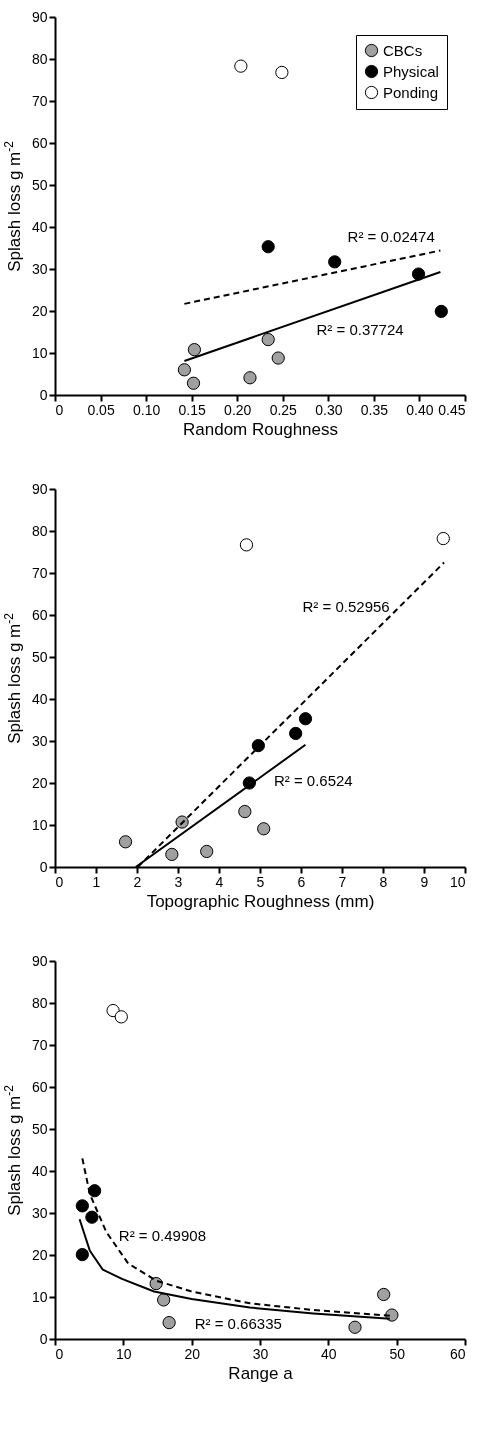  Describe the element at coordinates (391, 237) in the screenshot. I see `annotation: R² = 0.02474` at that location.